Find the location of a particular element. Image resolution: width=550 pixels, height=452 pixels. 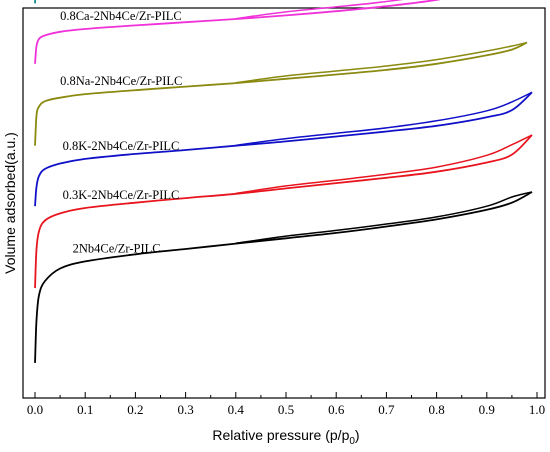

x-tick-label: 0.4 is located at coordinates (236, 409).